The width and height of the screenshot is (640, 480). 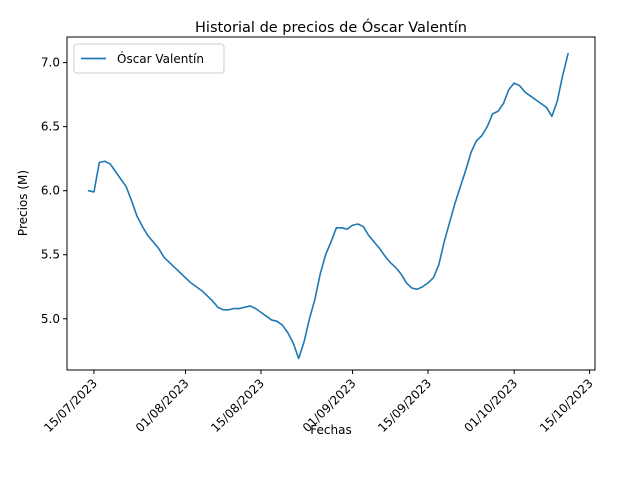 What do you see at coordinates (50, 255) in the screenshot?
I see `y-tick-label: 5.5` at bounding box center [50, 255].